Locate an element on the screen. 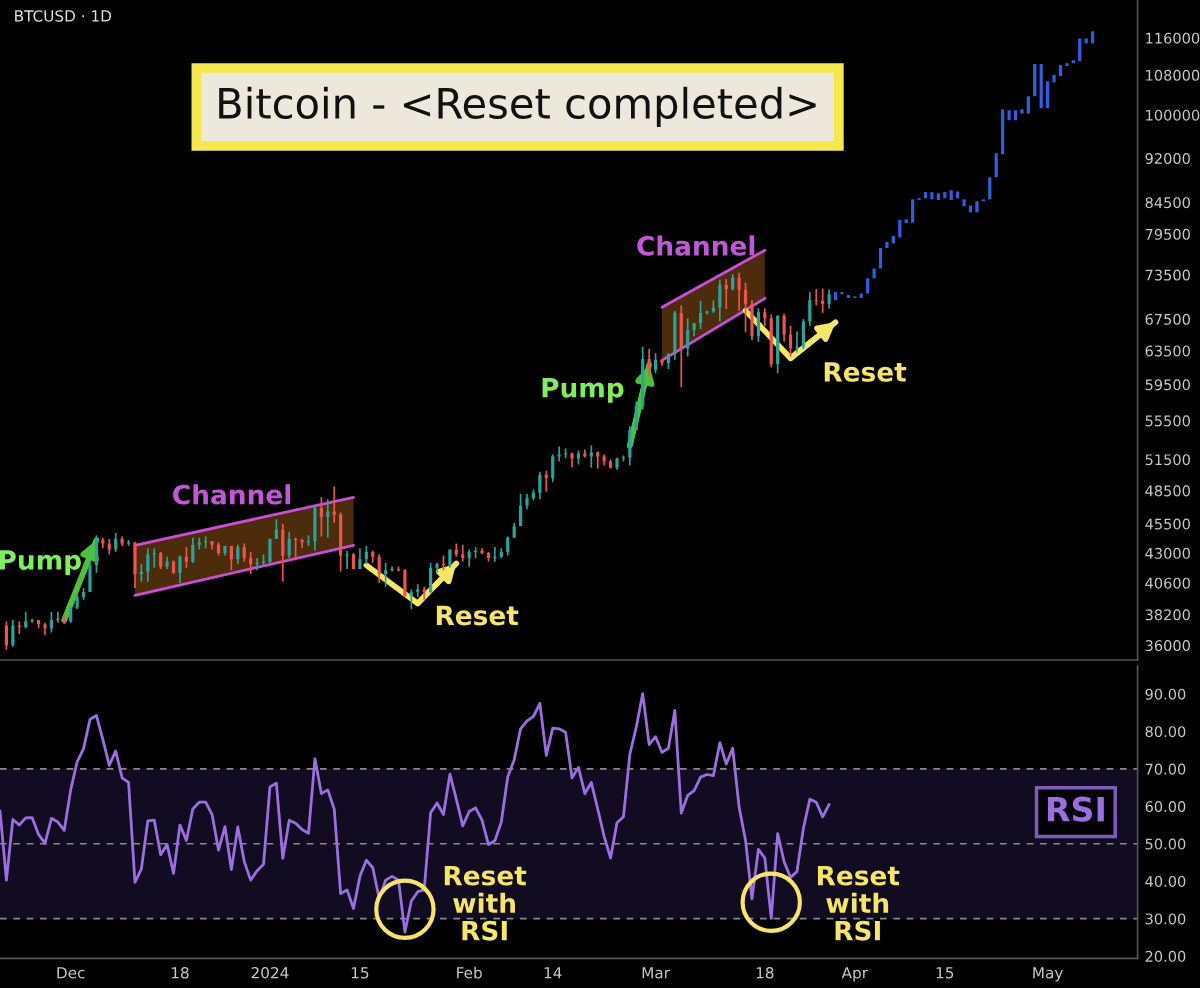 This screenshot has width=1200, height=988. x-tick-label: 14 is located at coordinates (553, 973).